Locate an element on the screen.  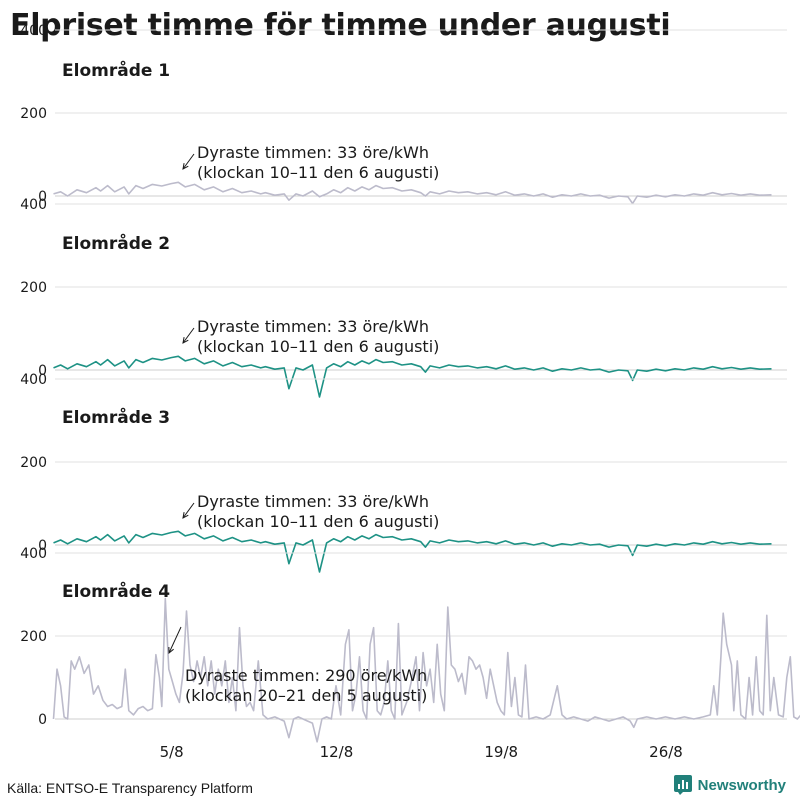
annotation-line: Dyraste timmen: 290 öre/kWh is located at coordinates (306, 675).